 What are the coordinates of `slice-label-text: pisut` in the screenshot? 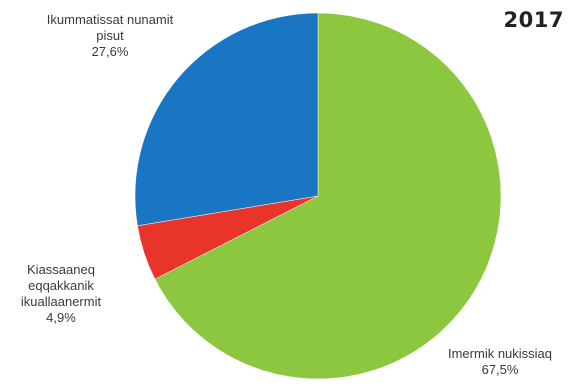 It's located at (110, 35).